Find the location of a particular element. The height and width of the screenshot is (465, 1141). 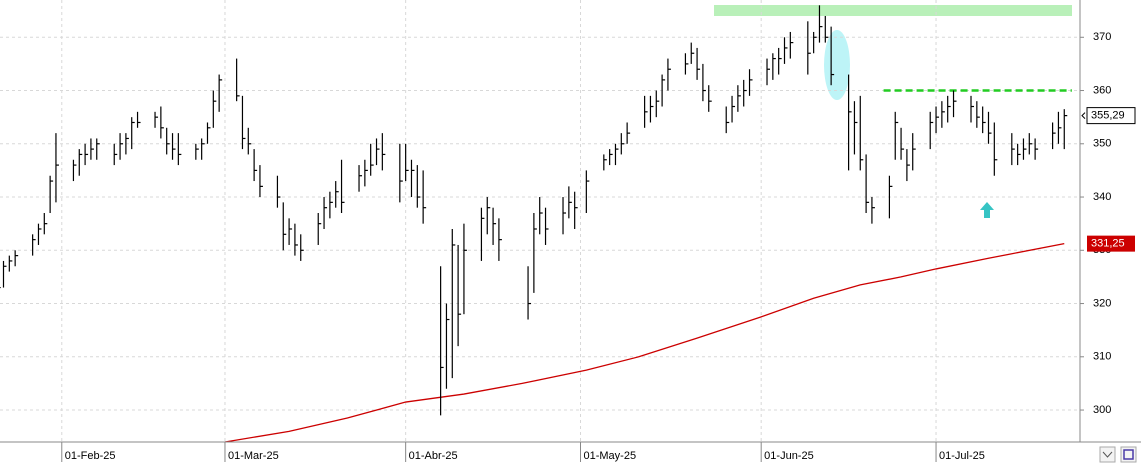

y-tick-label: 360 is located at coordinates (1102, 90).